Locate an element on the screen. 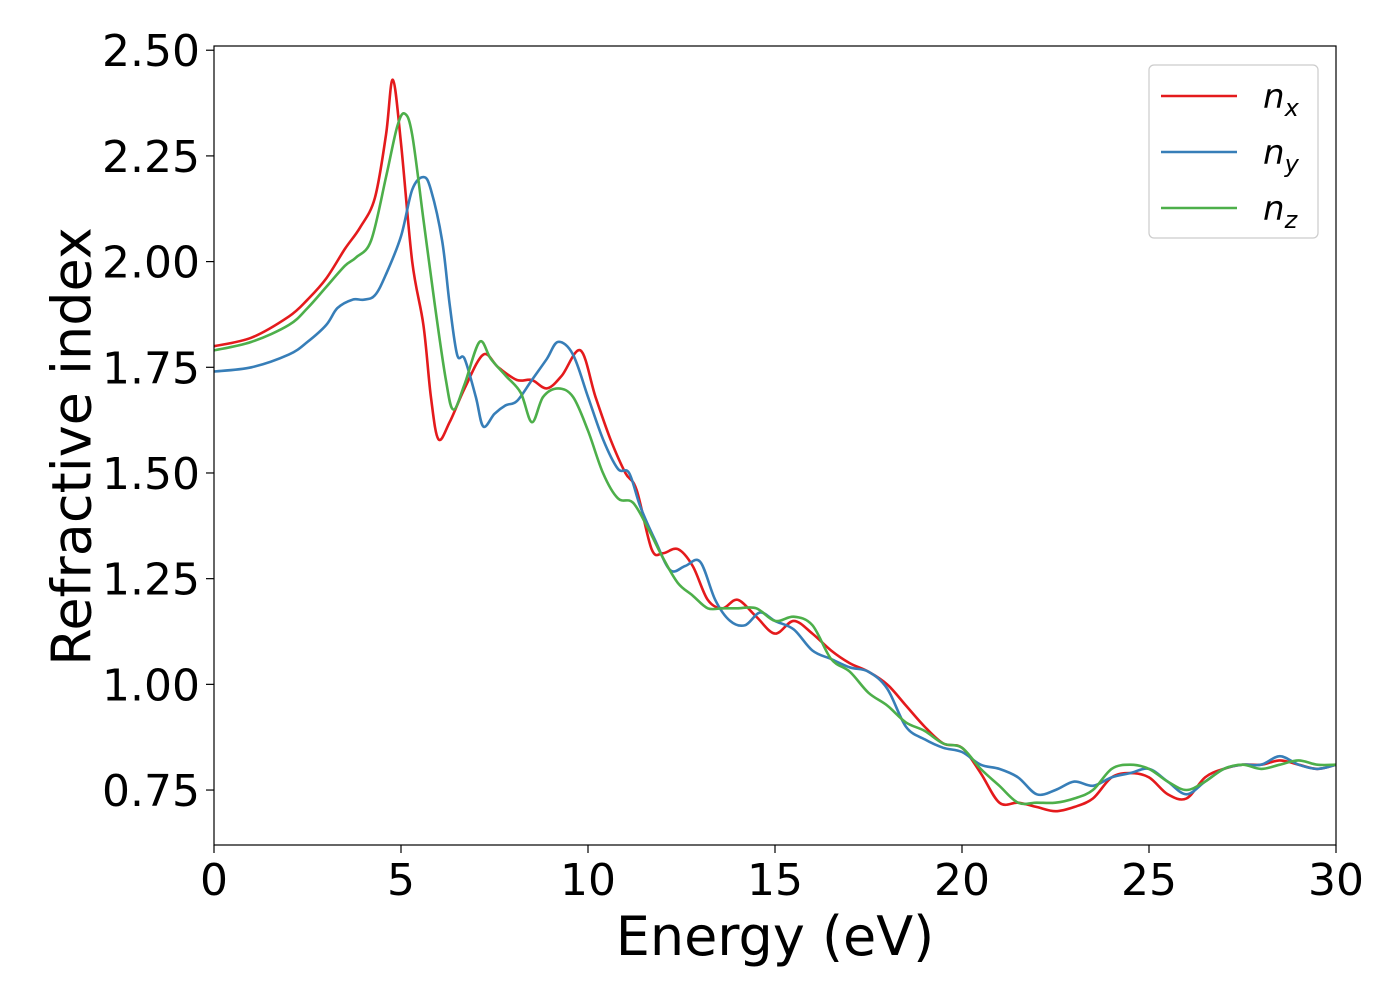 Image resolution: width=1400 pixels, height=1000 pixels. legend-label-sub: x is located at coordinates (1292, 108).